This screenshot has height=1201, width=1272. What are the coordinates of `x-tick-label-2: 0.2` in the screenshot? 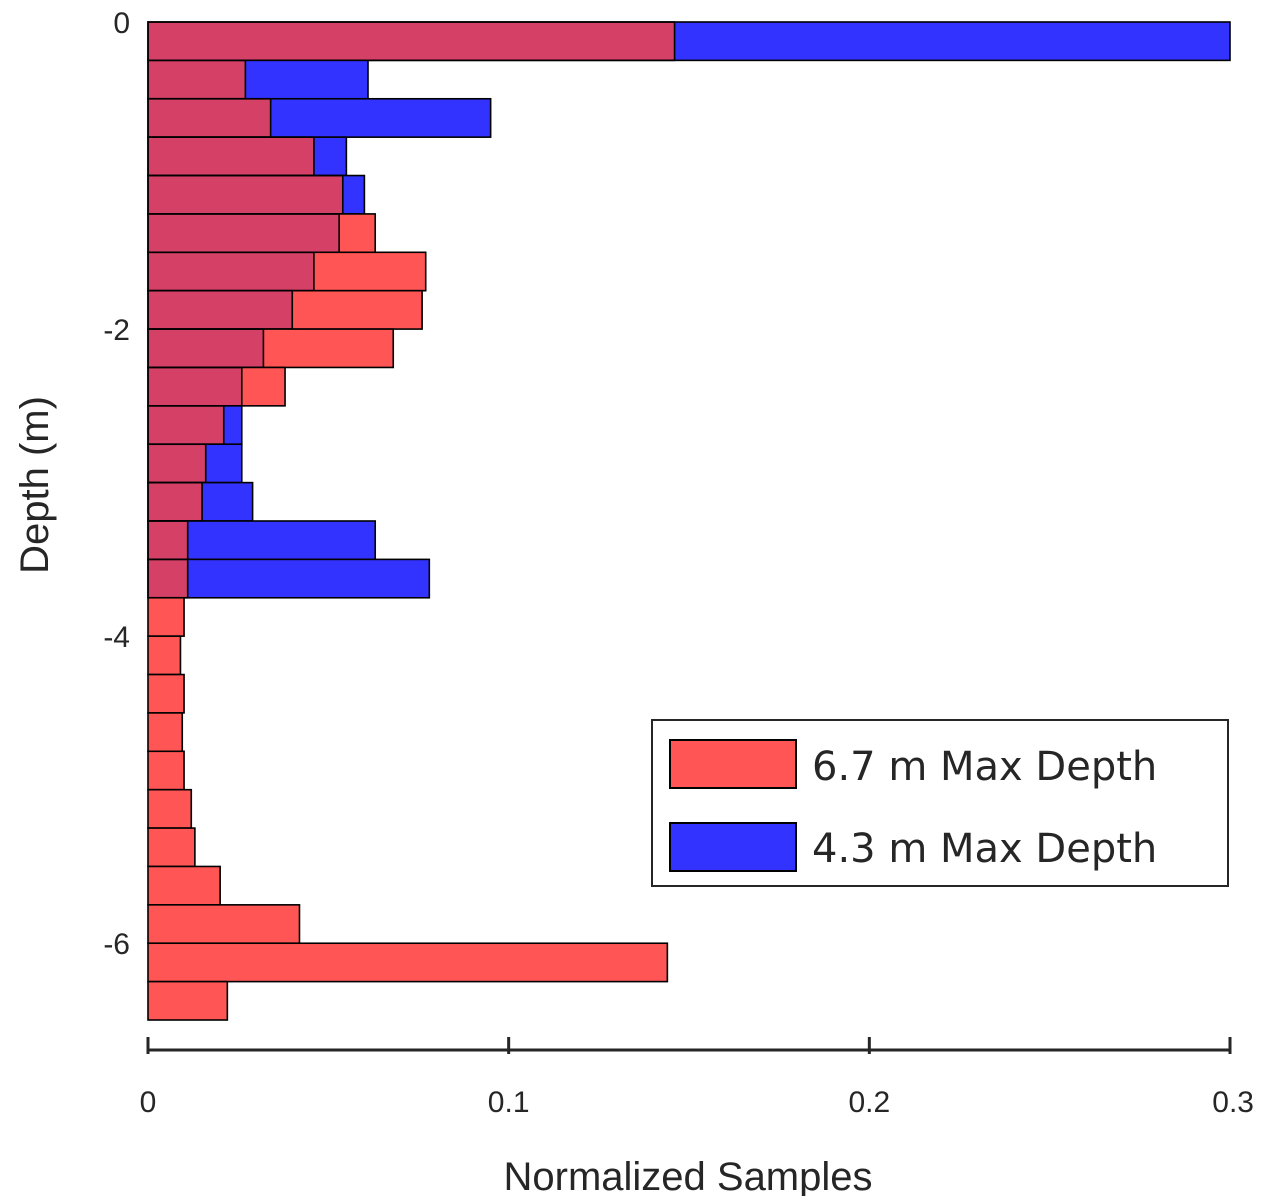 It's located at (869, 1102).